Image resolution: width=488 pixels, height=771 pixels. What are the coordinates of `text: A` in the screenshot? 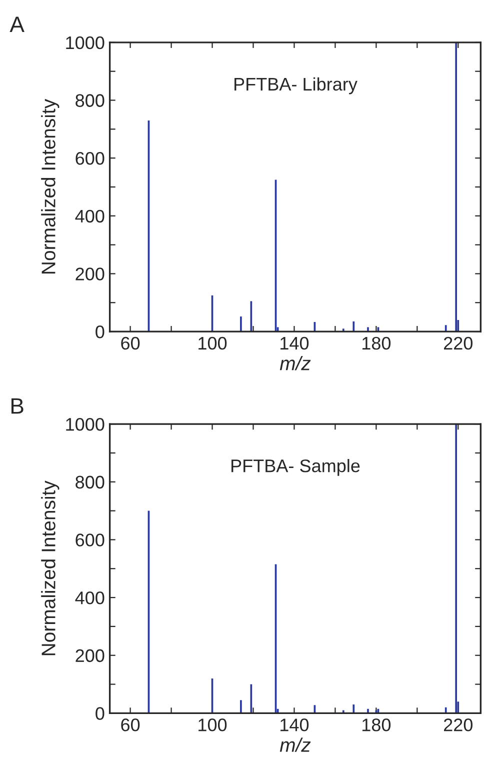 It's located at (17, 24).